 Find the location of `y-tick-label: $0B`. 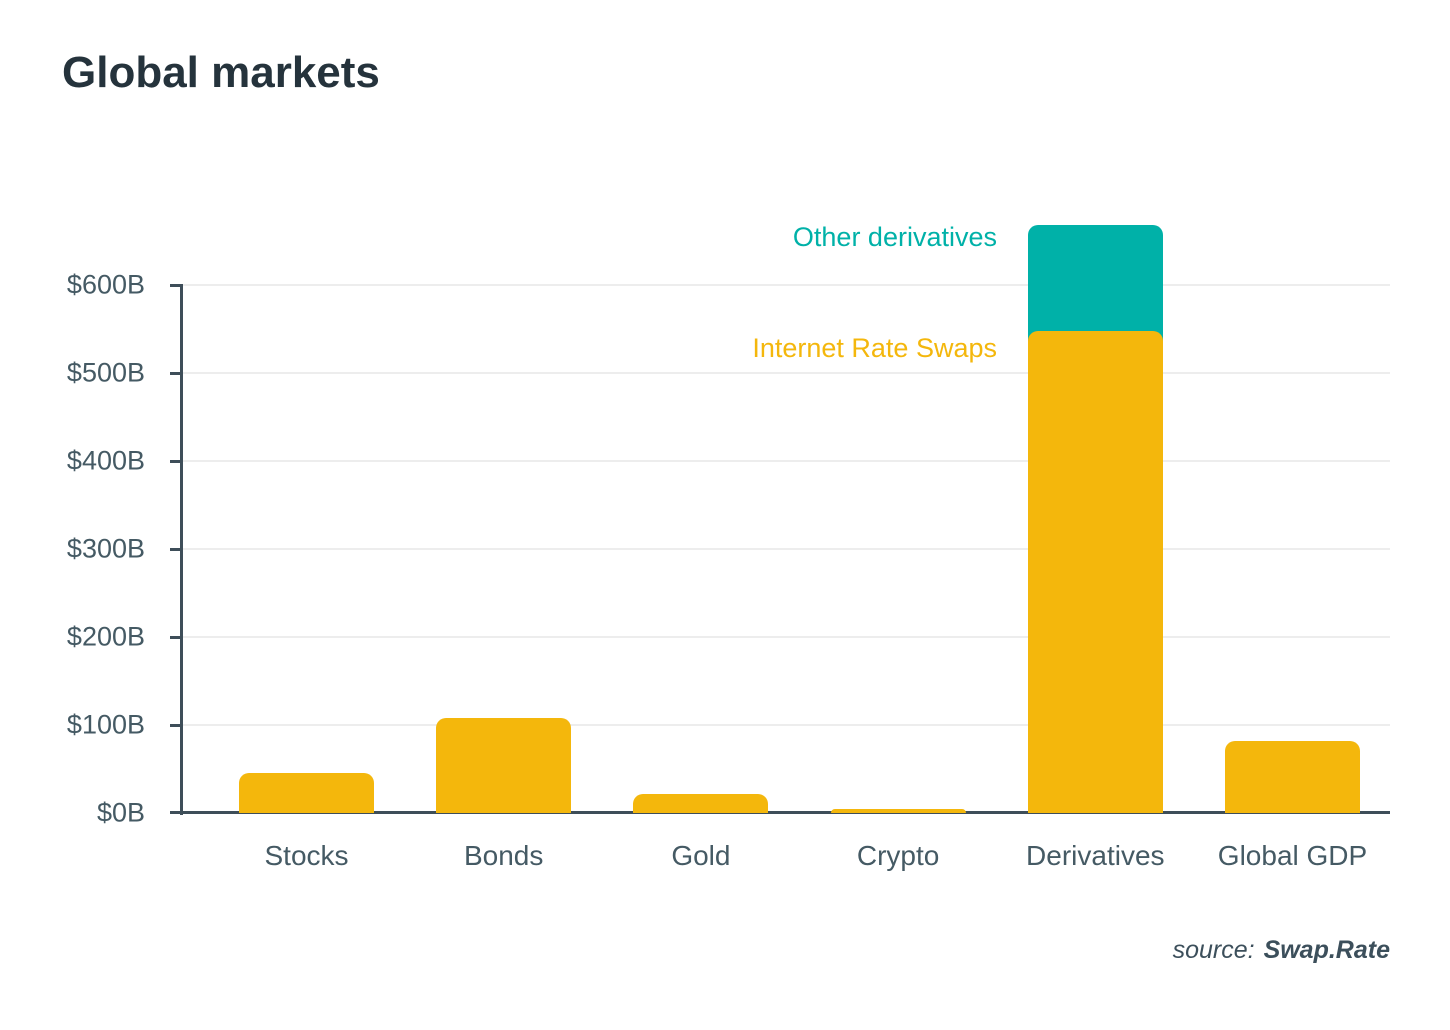

y-tick-label: $0B is located at coordinates (120, 812).